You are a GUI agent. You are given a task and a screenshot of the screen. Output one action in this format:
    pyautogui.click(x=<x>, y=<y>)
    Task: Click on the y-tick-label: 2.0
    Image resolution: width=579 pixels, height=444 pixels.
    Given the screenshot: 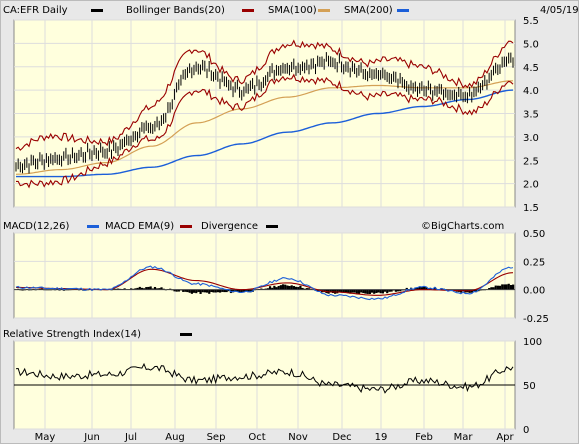 What is the action you would take?
    pyautogui.click(x=531, y=185)
    